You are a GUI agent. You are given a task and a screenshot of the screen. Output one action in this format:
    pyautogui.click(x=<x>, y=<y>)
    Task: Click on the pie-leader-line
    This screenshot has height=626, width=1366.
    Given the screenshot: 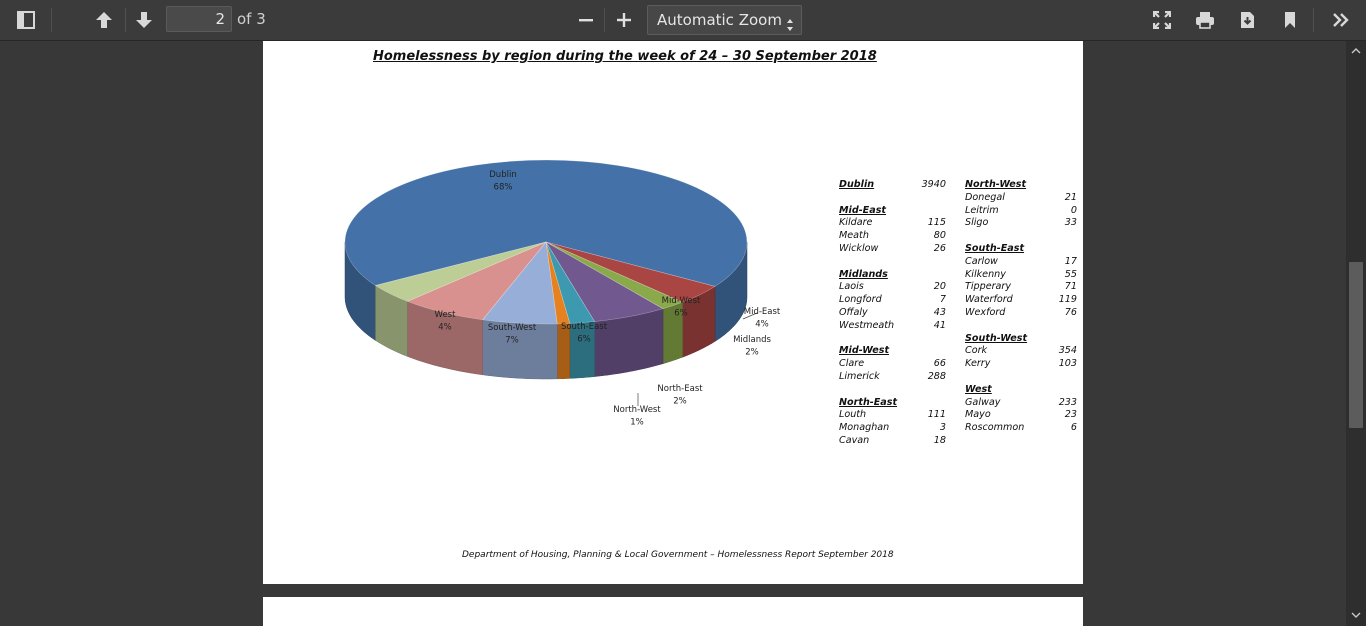 What is the action you would take?
    pyautogui.click(x=750, y=316)
    